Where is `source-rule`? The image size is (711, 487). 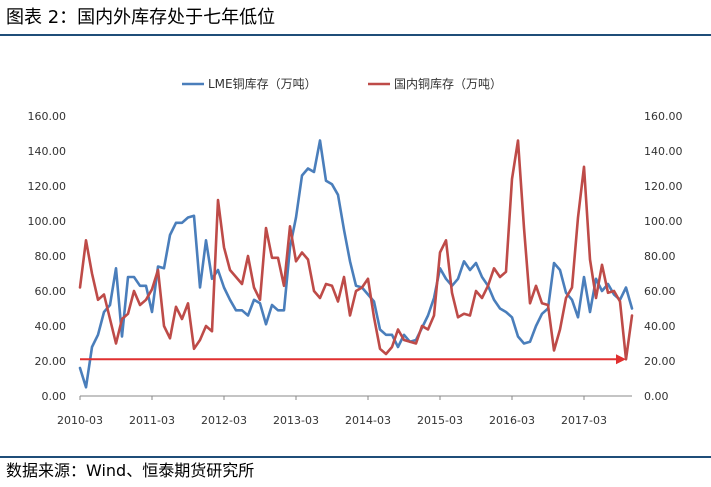 source-rule is located at coordinates (355, 457).